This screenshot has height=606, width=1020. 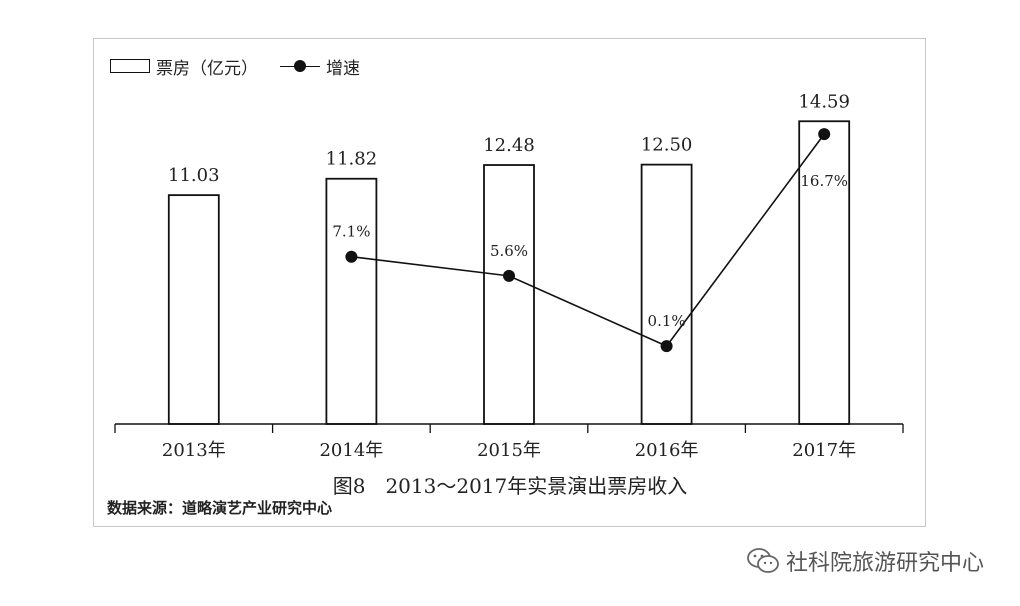 I want to click on legend-item-line: 增速, so click(x=320, y=66).